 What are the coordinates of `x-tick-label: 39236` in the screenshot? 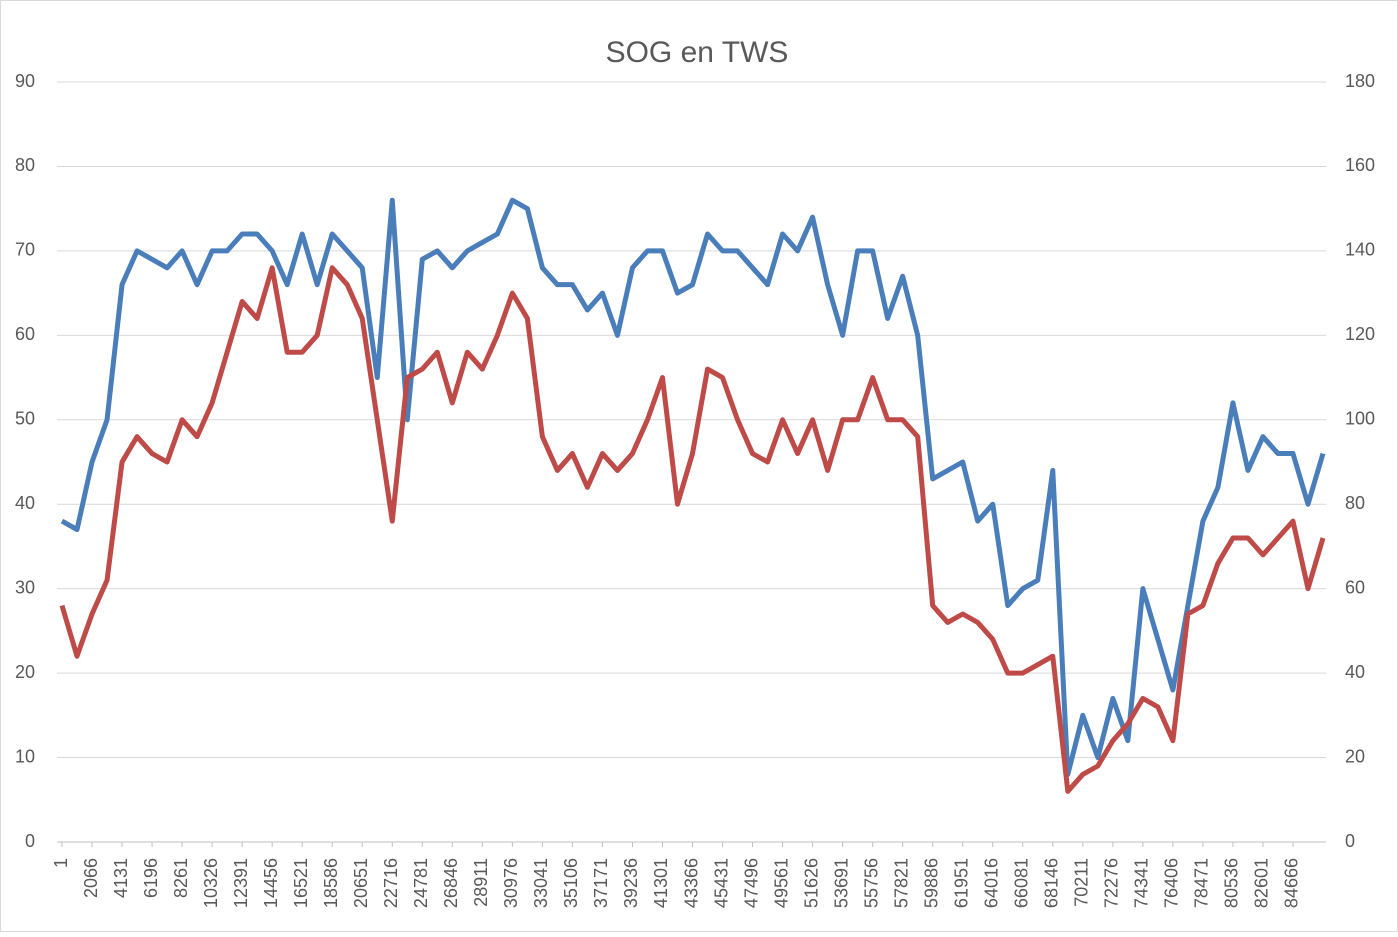 It's located at (631, 883).